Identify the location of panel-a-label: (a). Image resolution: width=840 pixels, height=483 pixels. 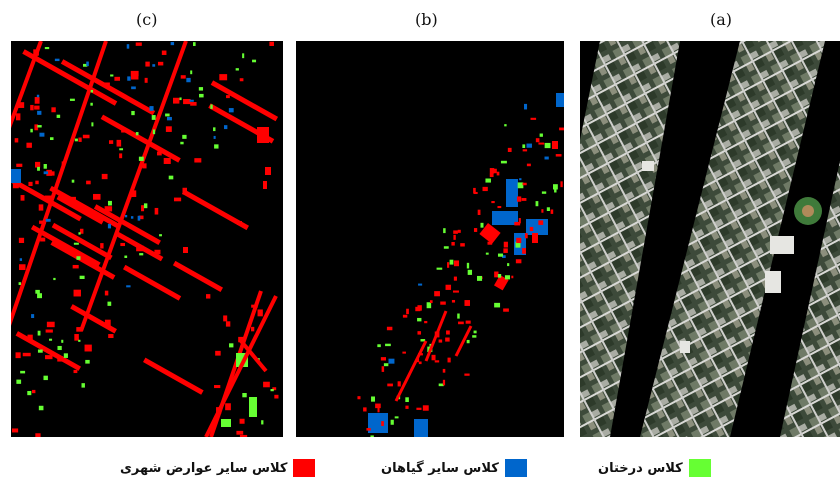
(721, 19).